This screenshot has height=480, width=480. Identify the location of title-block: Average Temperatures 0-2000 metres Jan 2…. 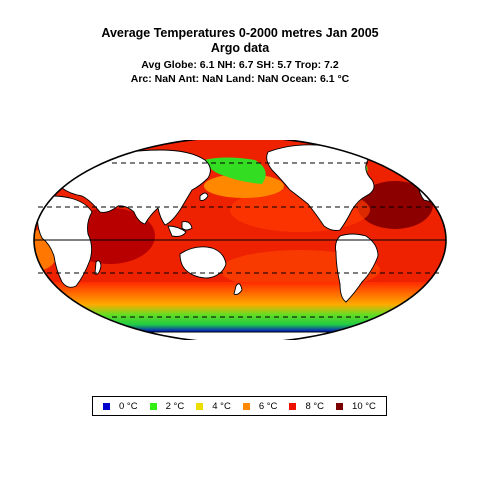
(240, 56).